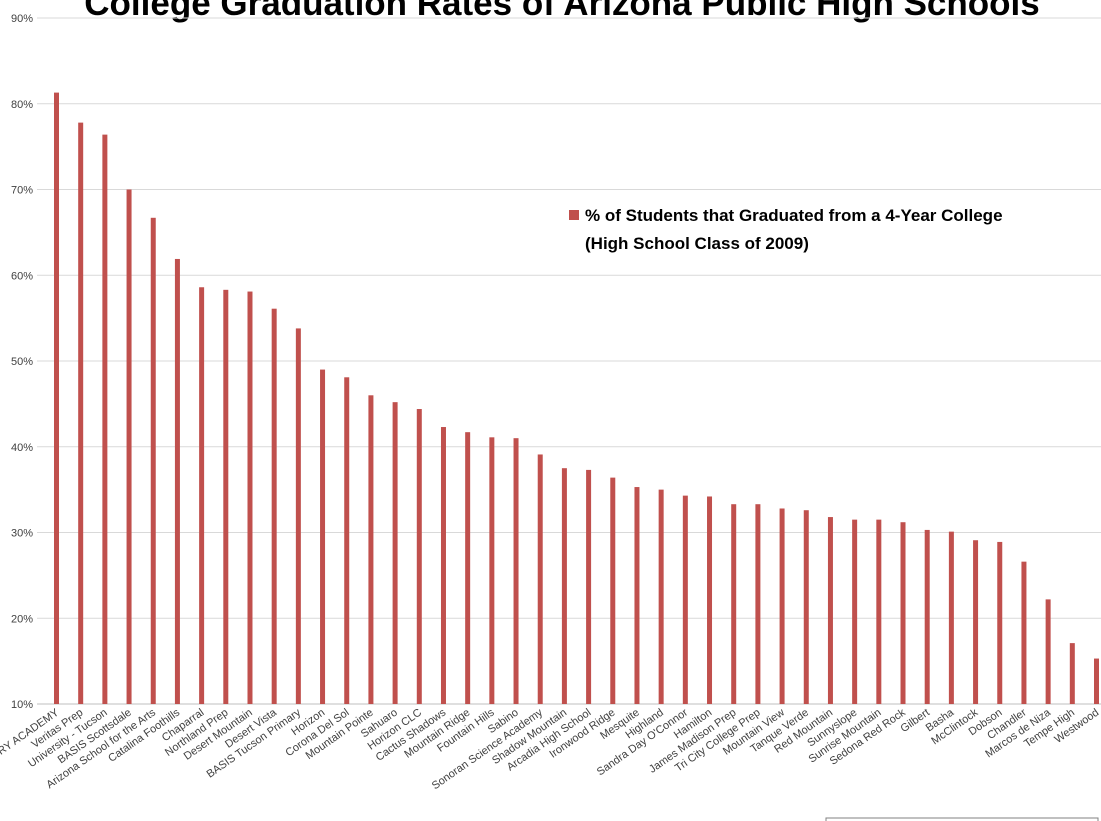 Image resolution: width=1101 pixels, height=821 pixels. What do you see at coordinates (22, 276) in the screenshot?
I see `y-tick-label: 60%` at bounding box center [22, 276].